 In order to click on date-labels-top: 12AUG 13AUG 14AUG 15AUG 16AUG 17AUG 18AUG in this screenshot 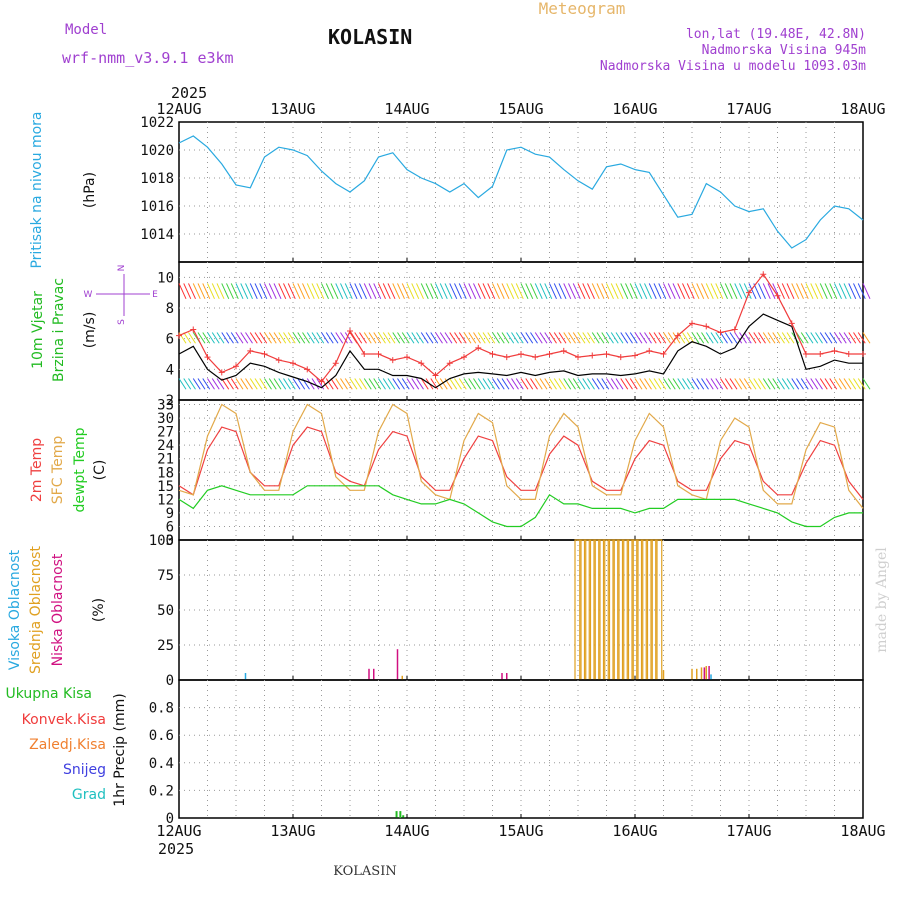, I will do `click(520, 109)`.